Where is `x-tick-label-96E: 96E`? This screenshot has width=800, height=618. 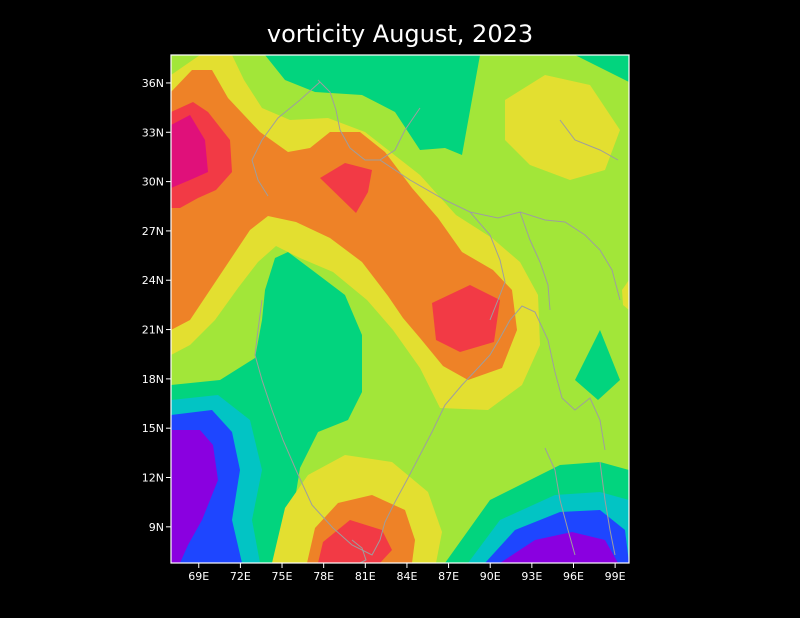
x-tick-label-96E: 96E is located at coordinates (573, 576).